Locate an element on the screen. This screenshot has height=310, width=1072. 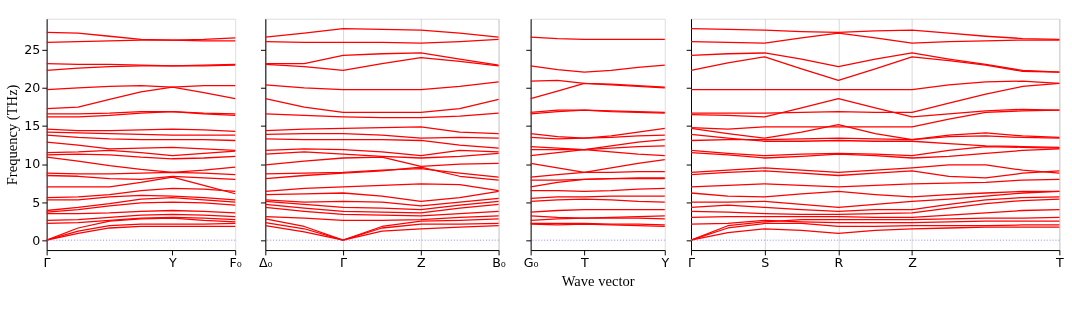
y-tick-label: 5 is located at coordinates (36, 202).